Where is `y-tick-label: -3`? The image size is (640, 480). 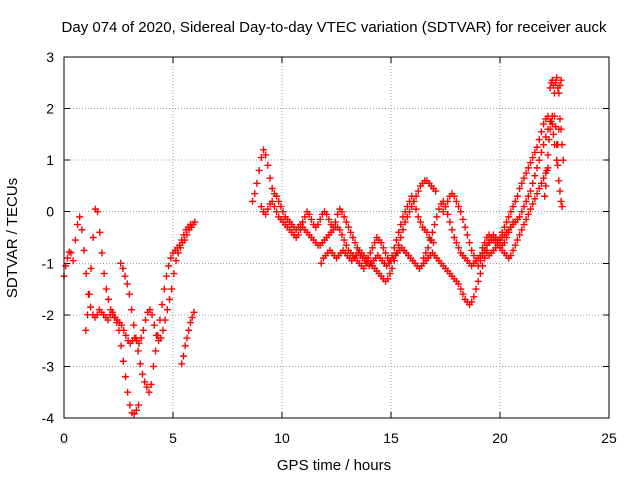 y-tick-label: -3 is located at coordinates (48, 366).